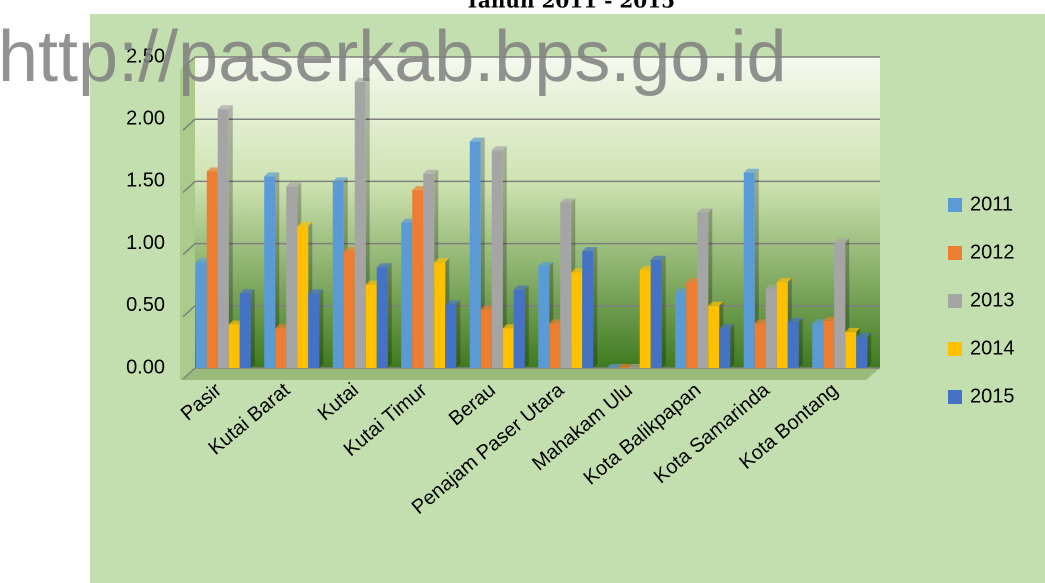 This screenshot has width=1045, height=583. What do you see at coordinates (570, 6) in the screenshot?
I see `chart-title: Tahun 2011 - 2015` at bounding box center [570, 6].